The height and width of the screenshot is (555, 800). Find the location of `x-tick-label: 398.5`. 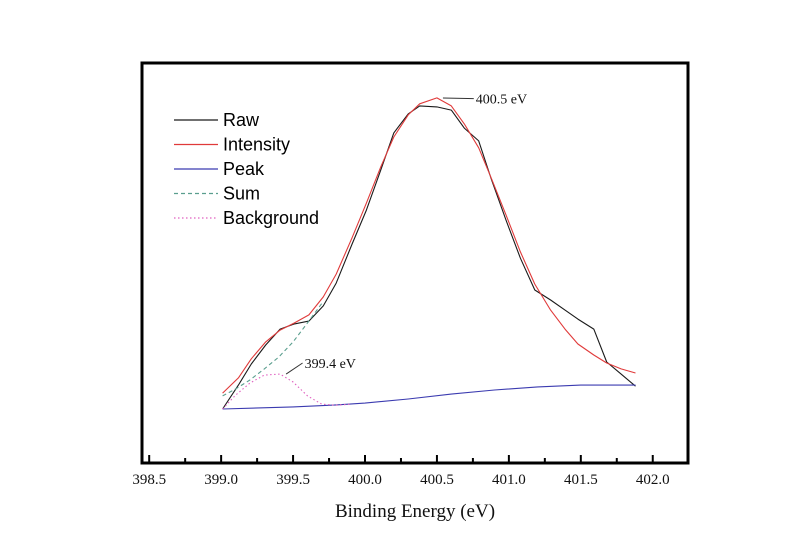

x-tick-label: 398.5 is located at coordinates (149, 480).